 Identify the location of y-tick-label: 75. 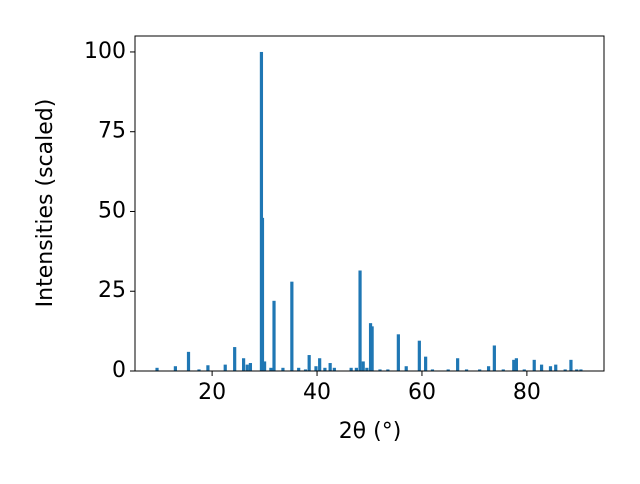
(112, 131).